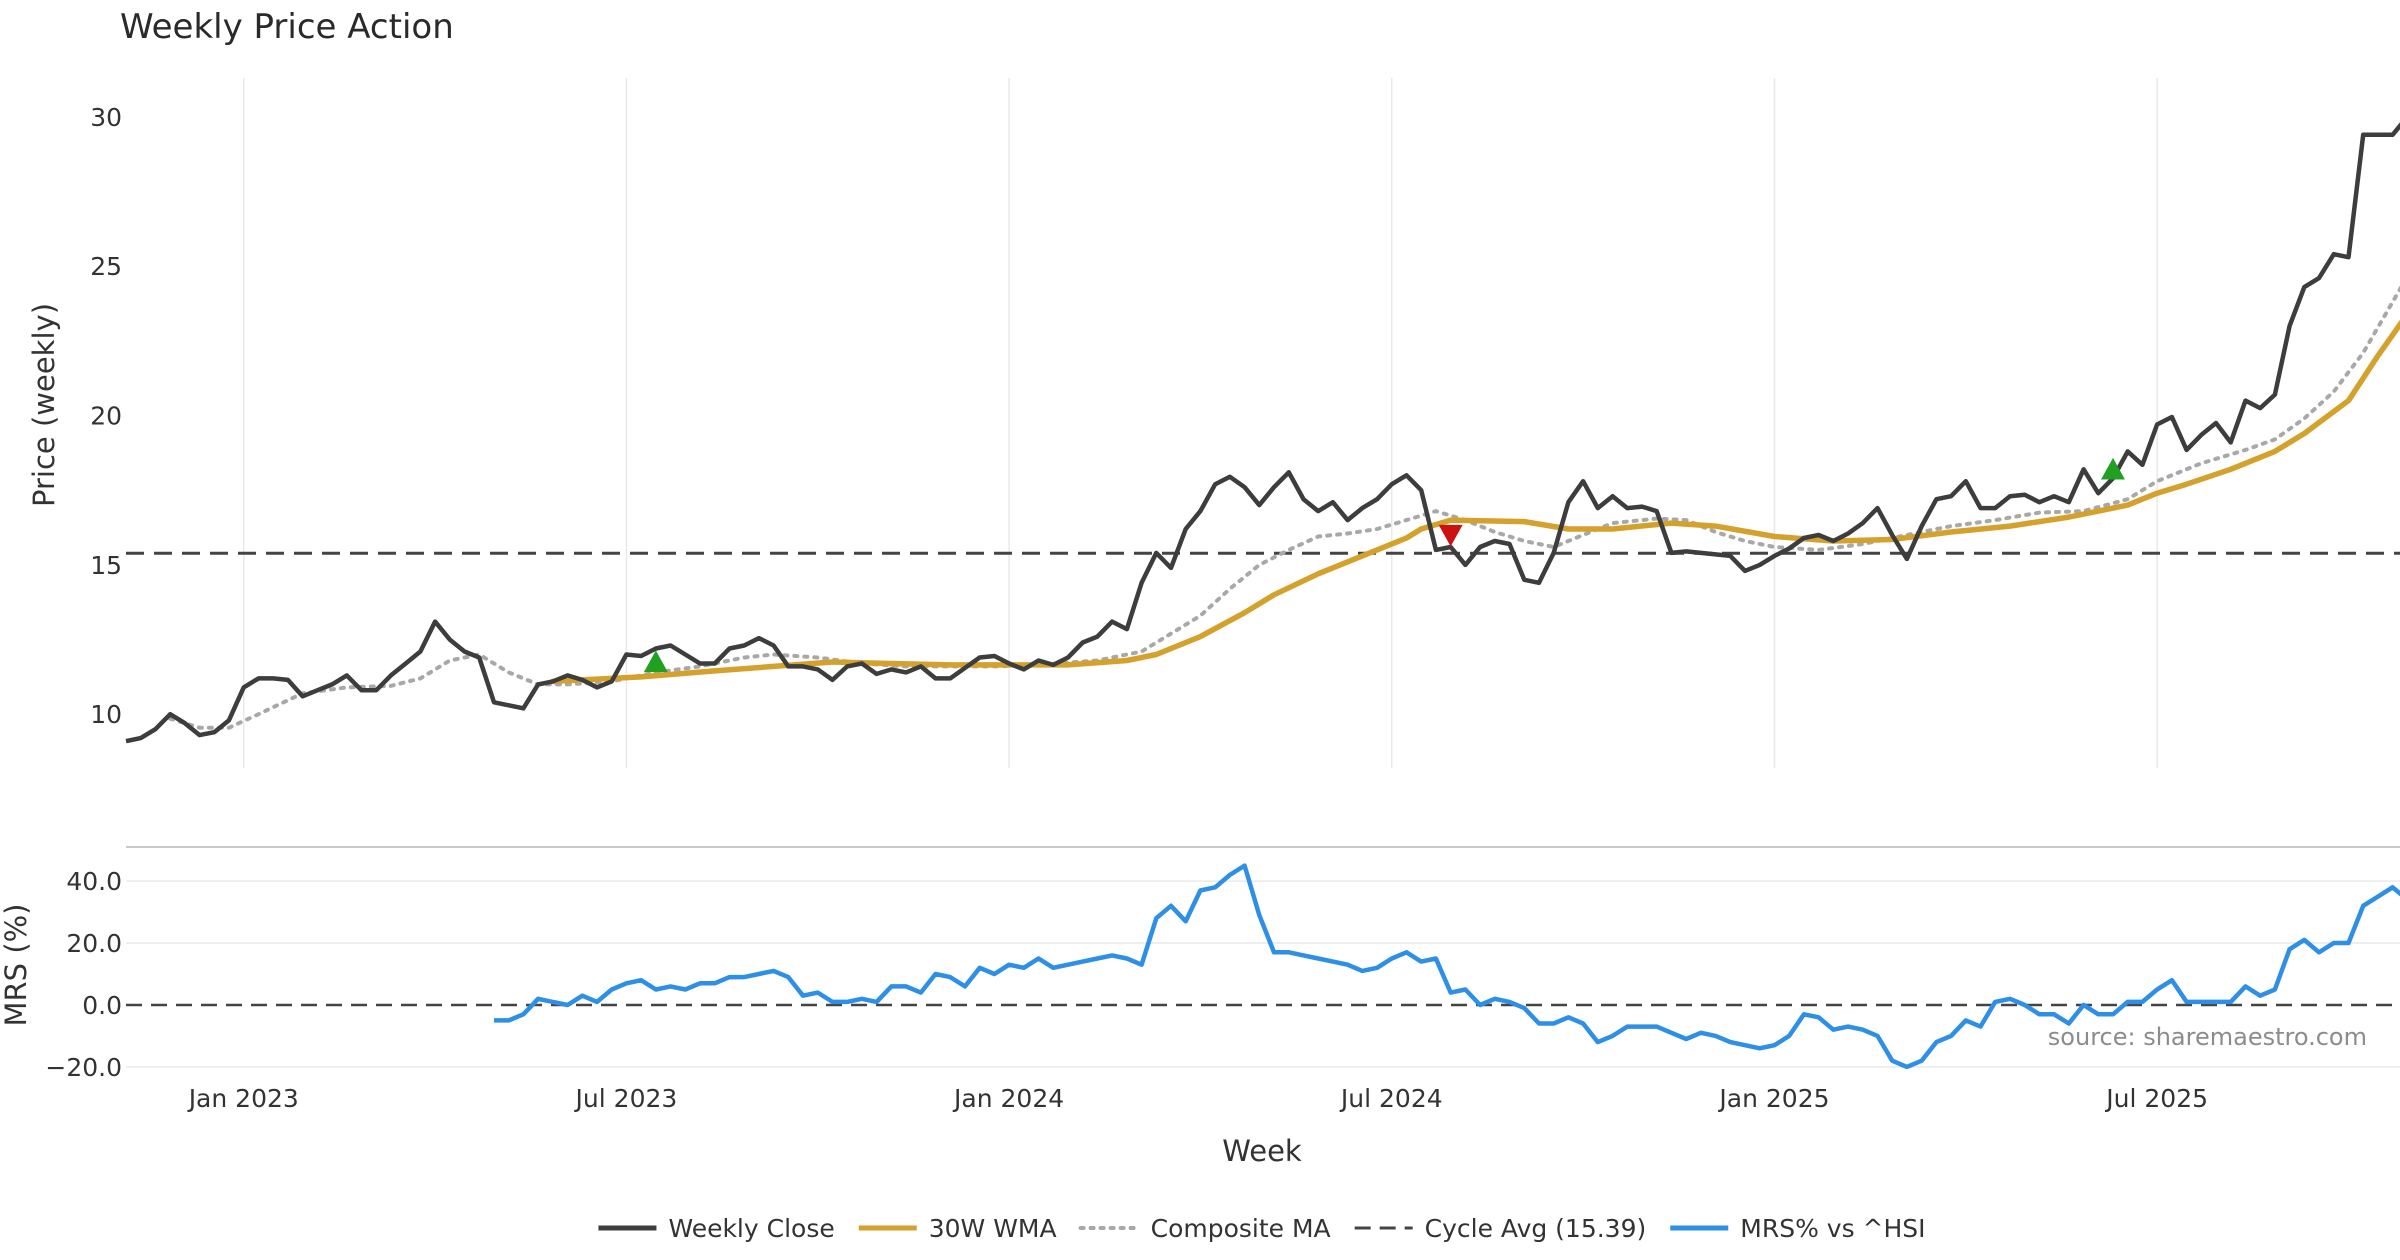  Describe the element at coordinates (1391, 1098) in the screenshot. I see `x-tick-label: Jul 2024` at that location.